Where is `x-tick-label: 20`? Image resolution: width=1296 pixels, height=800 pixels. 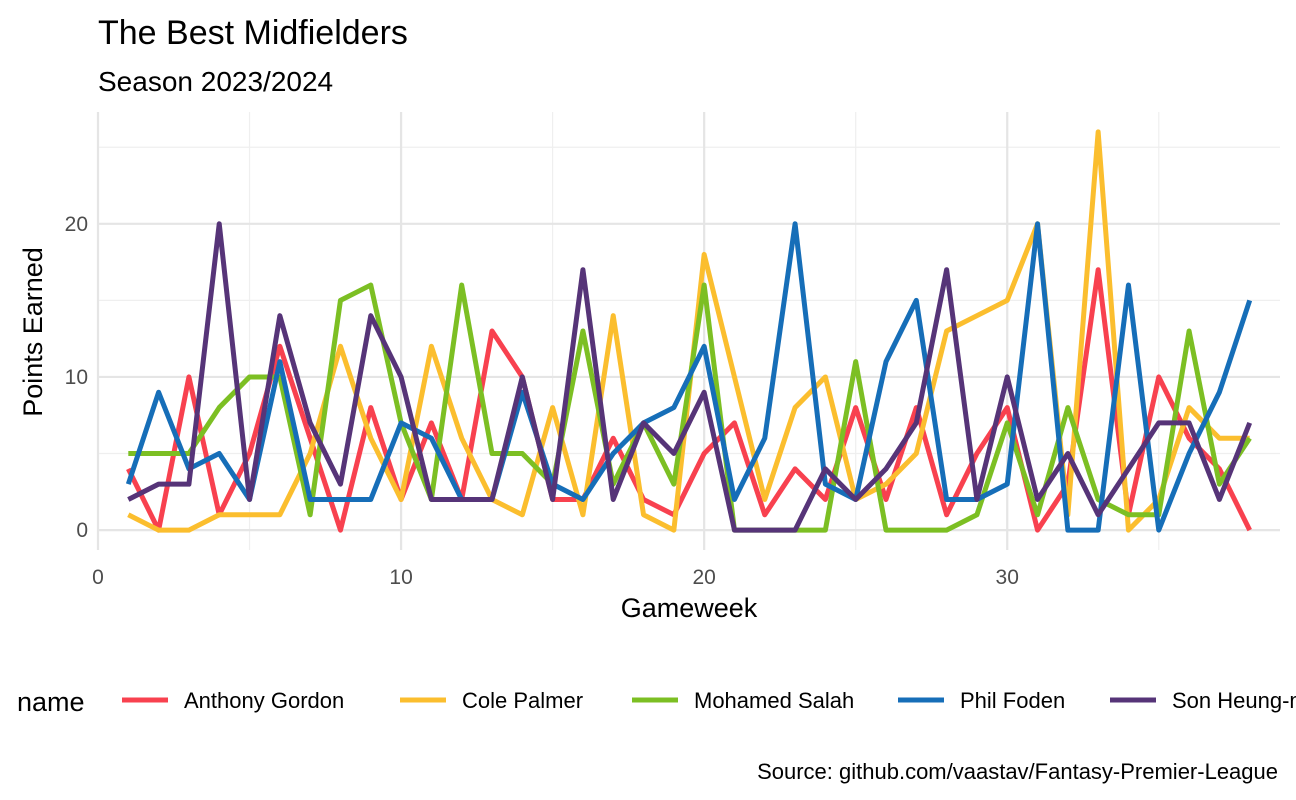 x-tick-label: 20 is located at coordinates (703, 577).